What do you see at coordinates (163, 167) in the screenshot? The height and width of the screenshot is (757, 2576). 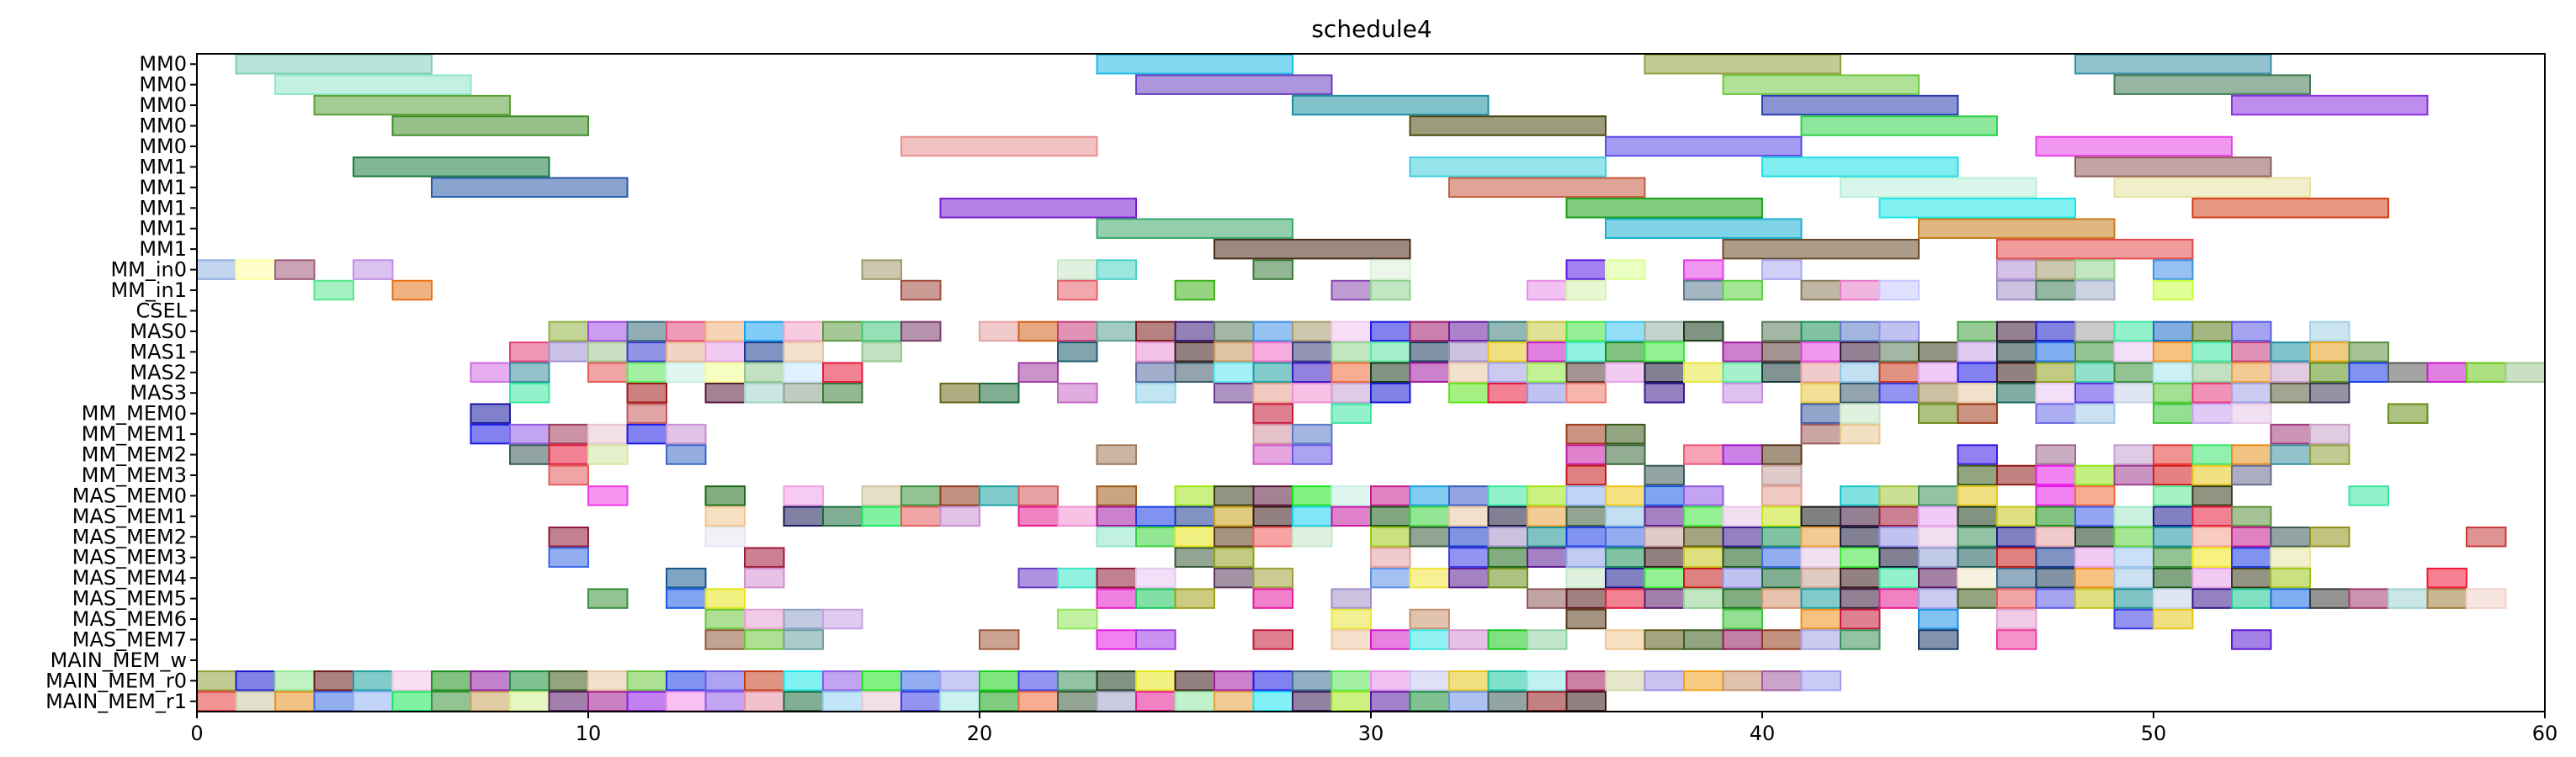 I see `y-tick-label: MM1` at bounding box center [163, 167].